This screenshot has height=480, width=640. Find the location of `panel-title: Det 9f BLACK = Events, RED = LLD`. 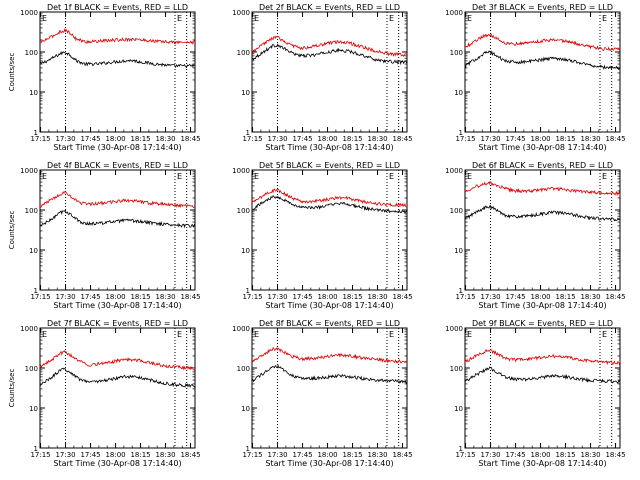

panel-title: Det 9f BLACK = Events, RED = LLD is located at coordinates (542, 323).